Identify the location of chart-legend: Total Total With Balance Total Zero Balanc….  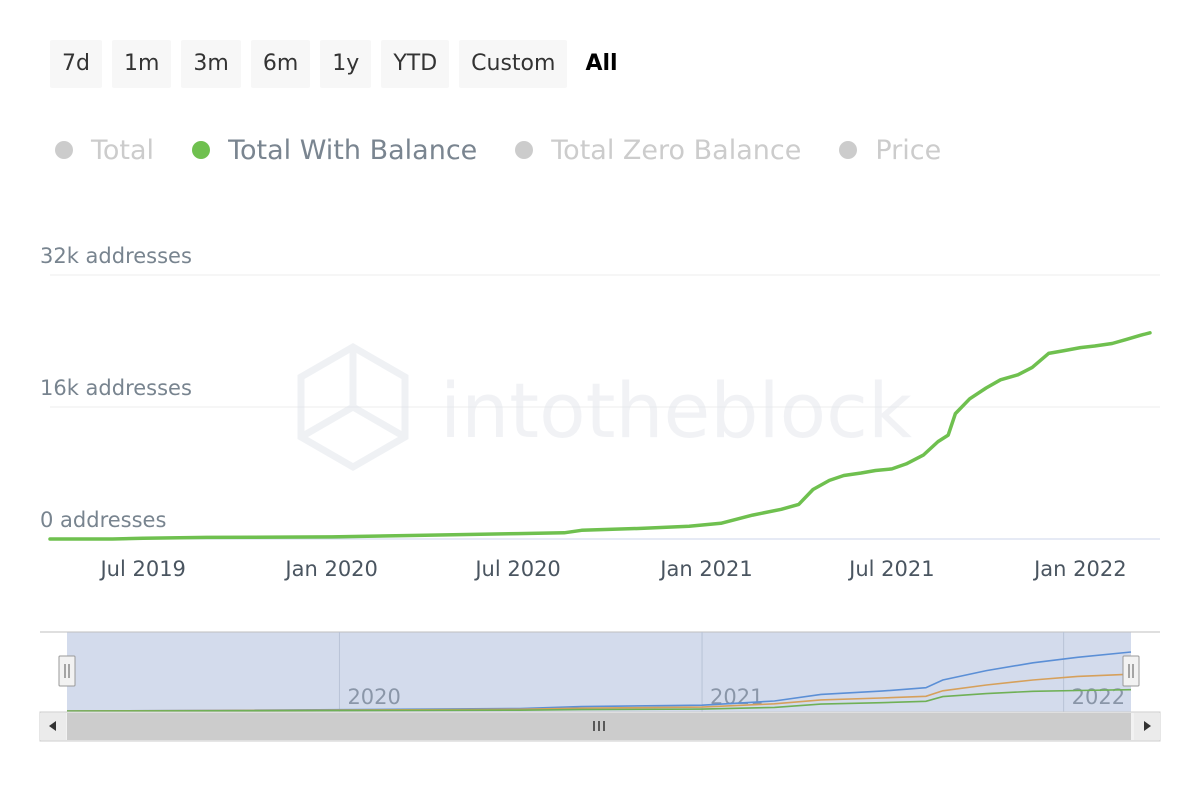
(517, 150).